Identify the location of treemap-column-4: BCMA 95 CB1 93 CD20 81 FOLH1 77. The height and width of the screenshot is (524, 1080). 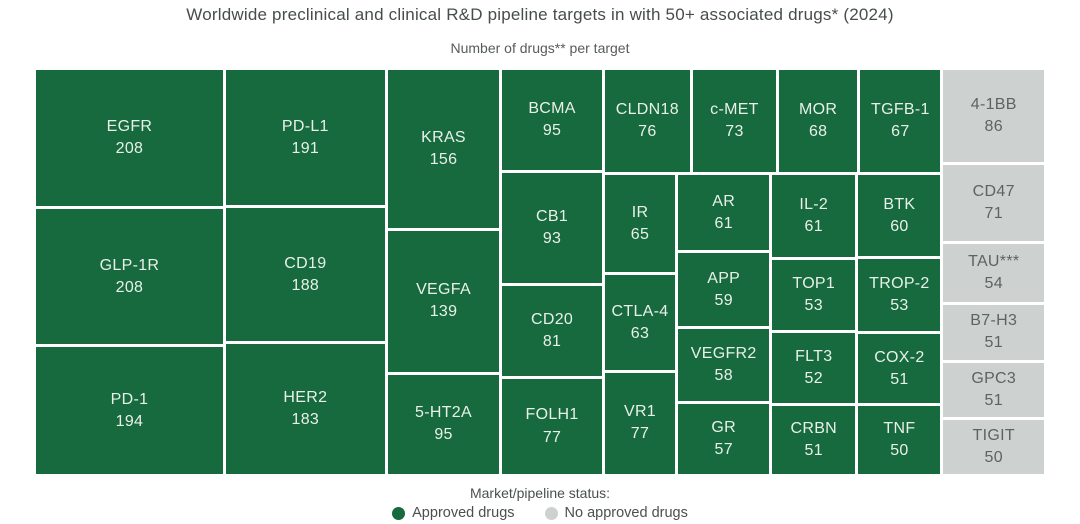
(552, 272).